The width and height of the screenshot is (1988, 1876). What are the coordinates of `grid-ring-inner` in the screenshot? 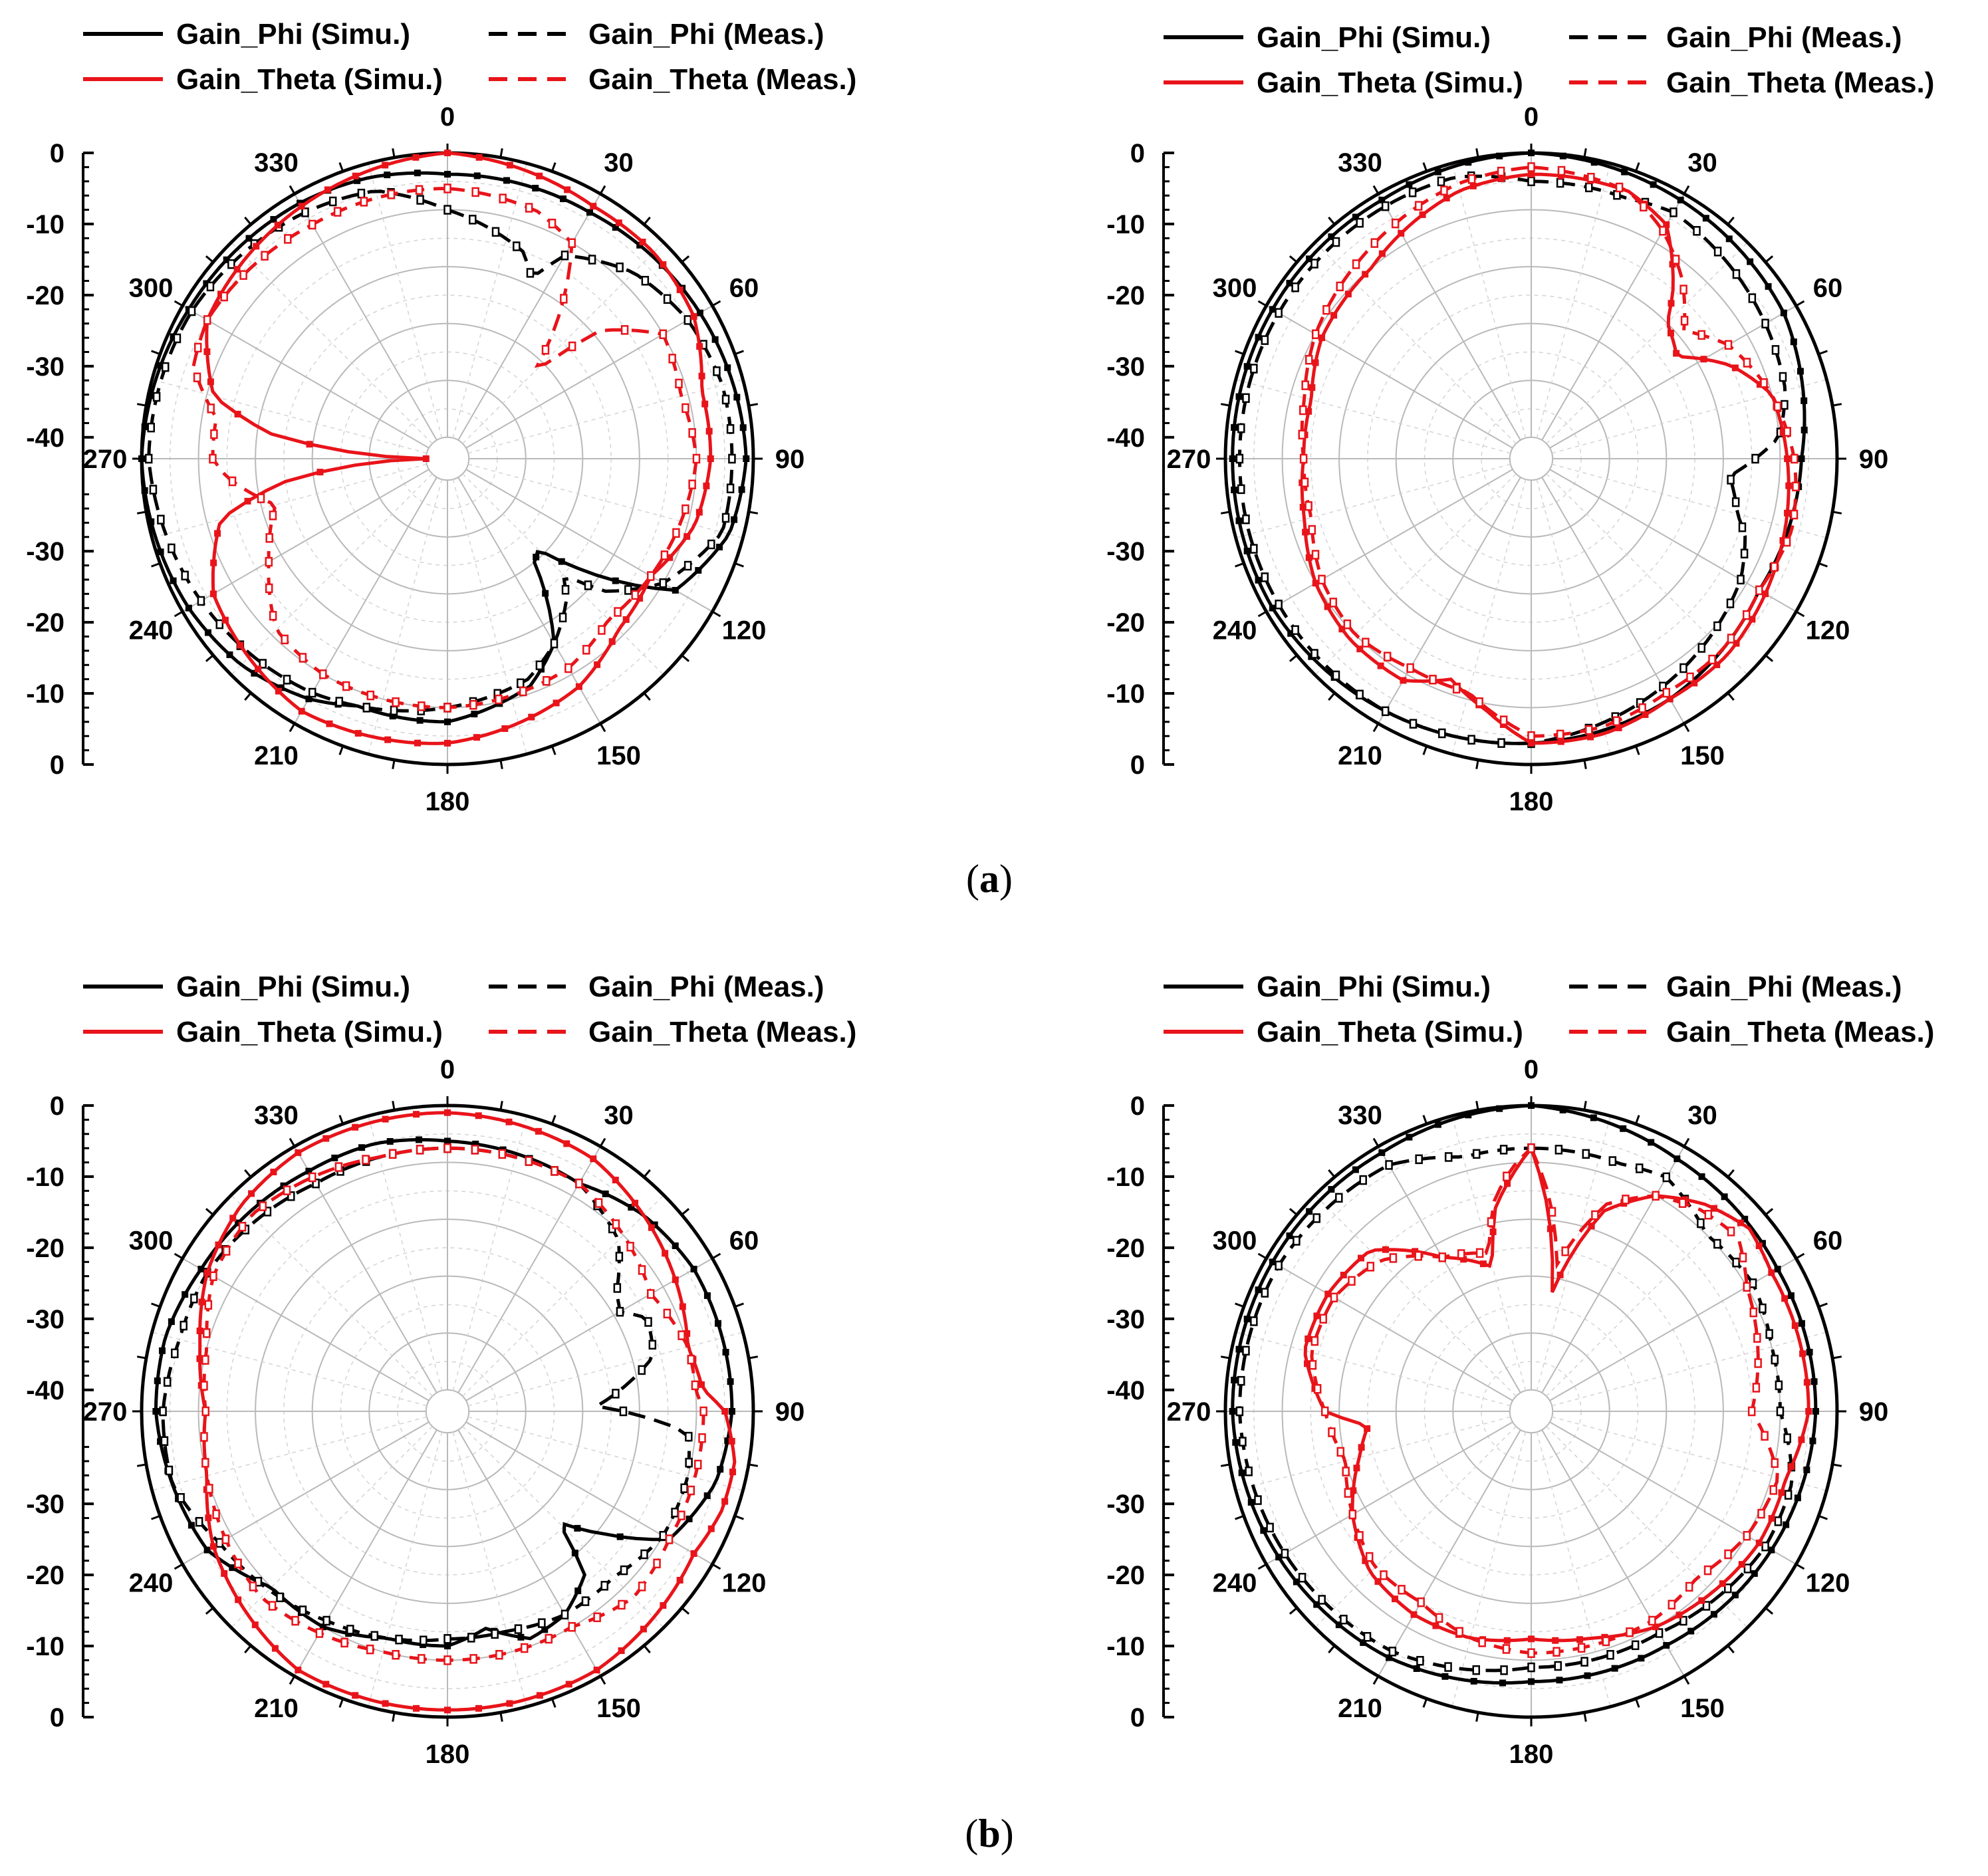 It's located at (447, 458).